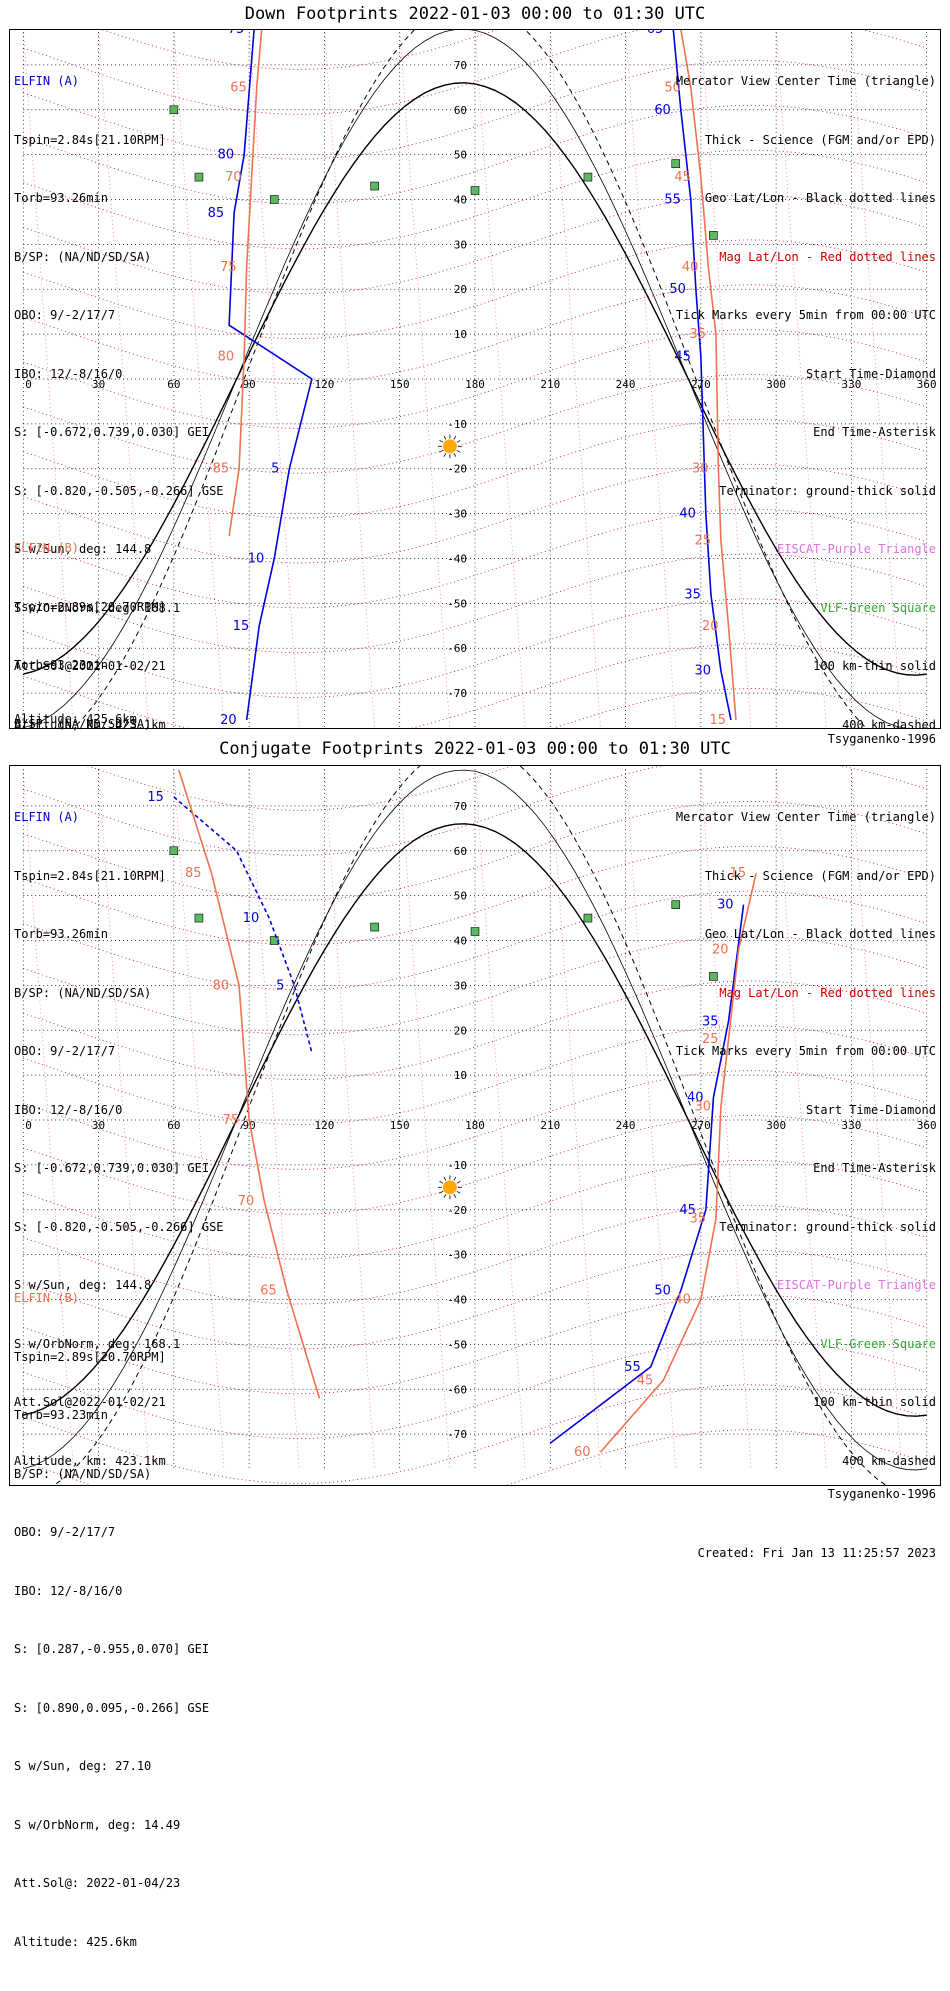 This screenshot has height=1991, width=950. I want to click on elfin-b-line: Altitude: 425.6km, so click(75, 1941).